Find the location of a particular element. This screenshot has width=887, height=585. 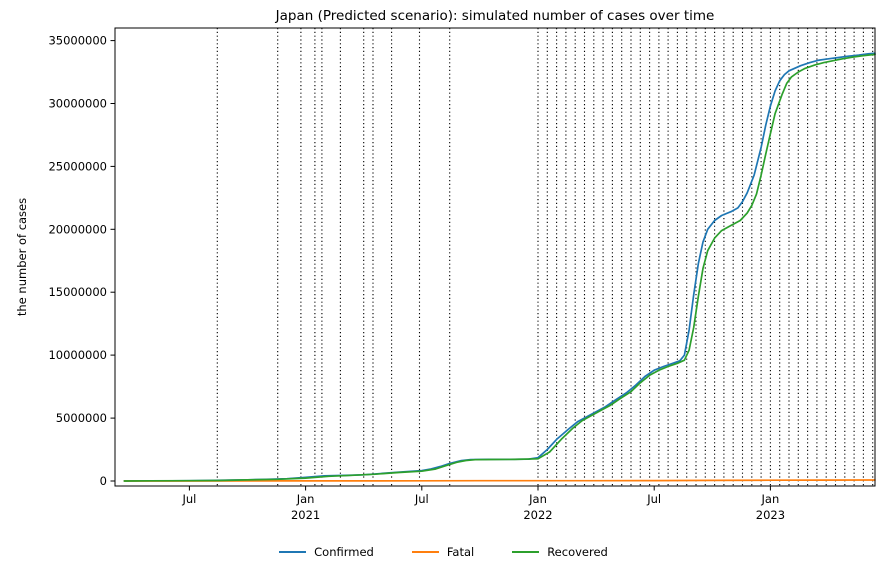

svg-text: 20000000 is located at coordinates (77, 229).